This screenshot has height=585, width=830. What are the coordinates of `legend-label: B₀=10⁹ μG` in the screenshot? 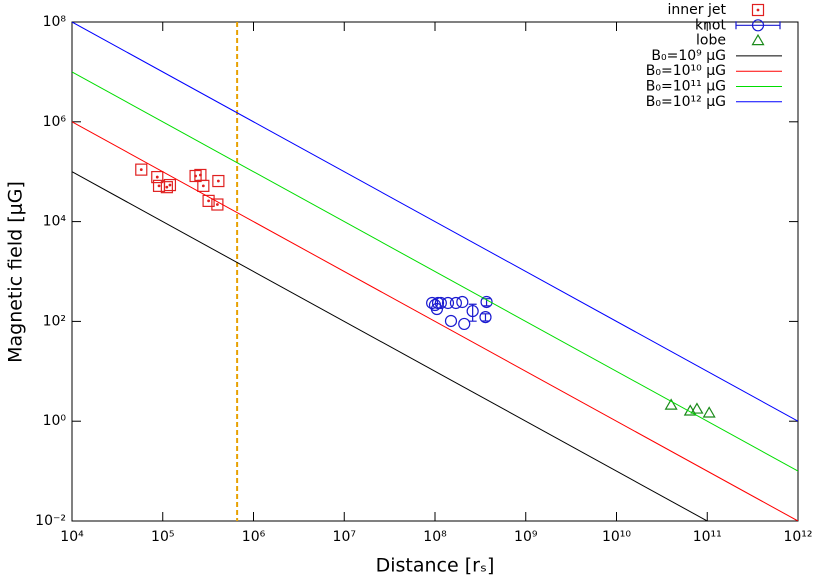 It's located at (688, 56).